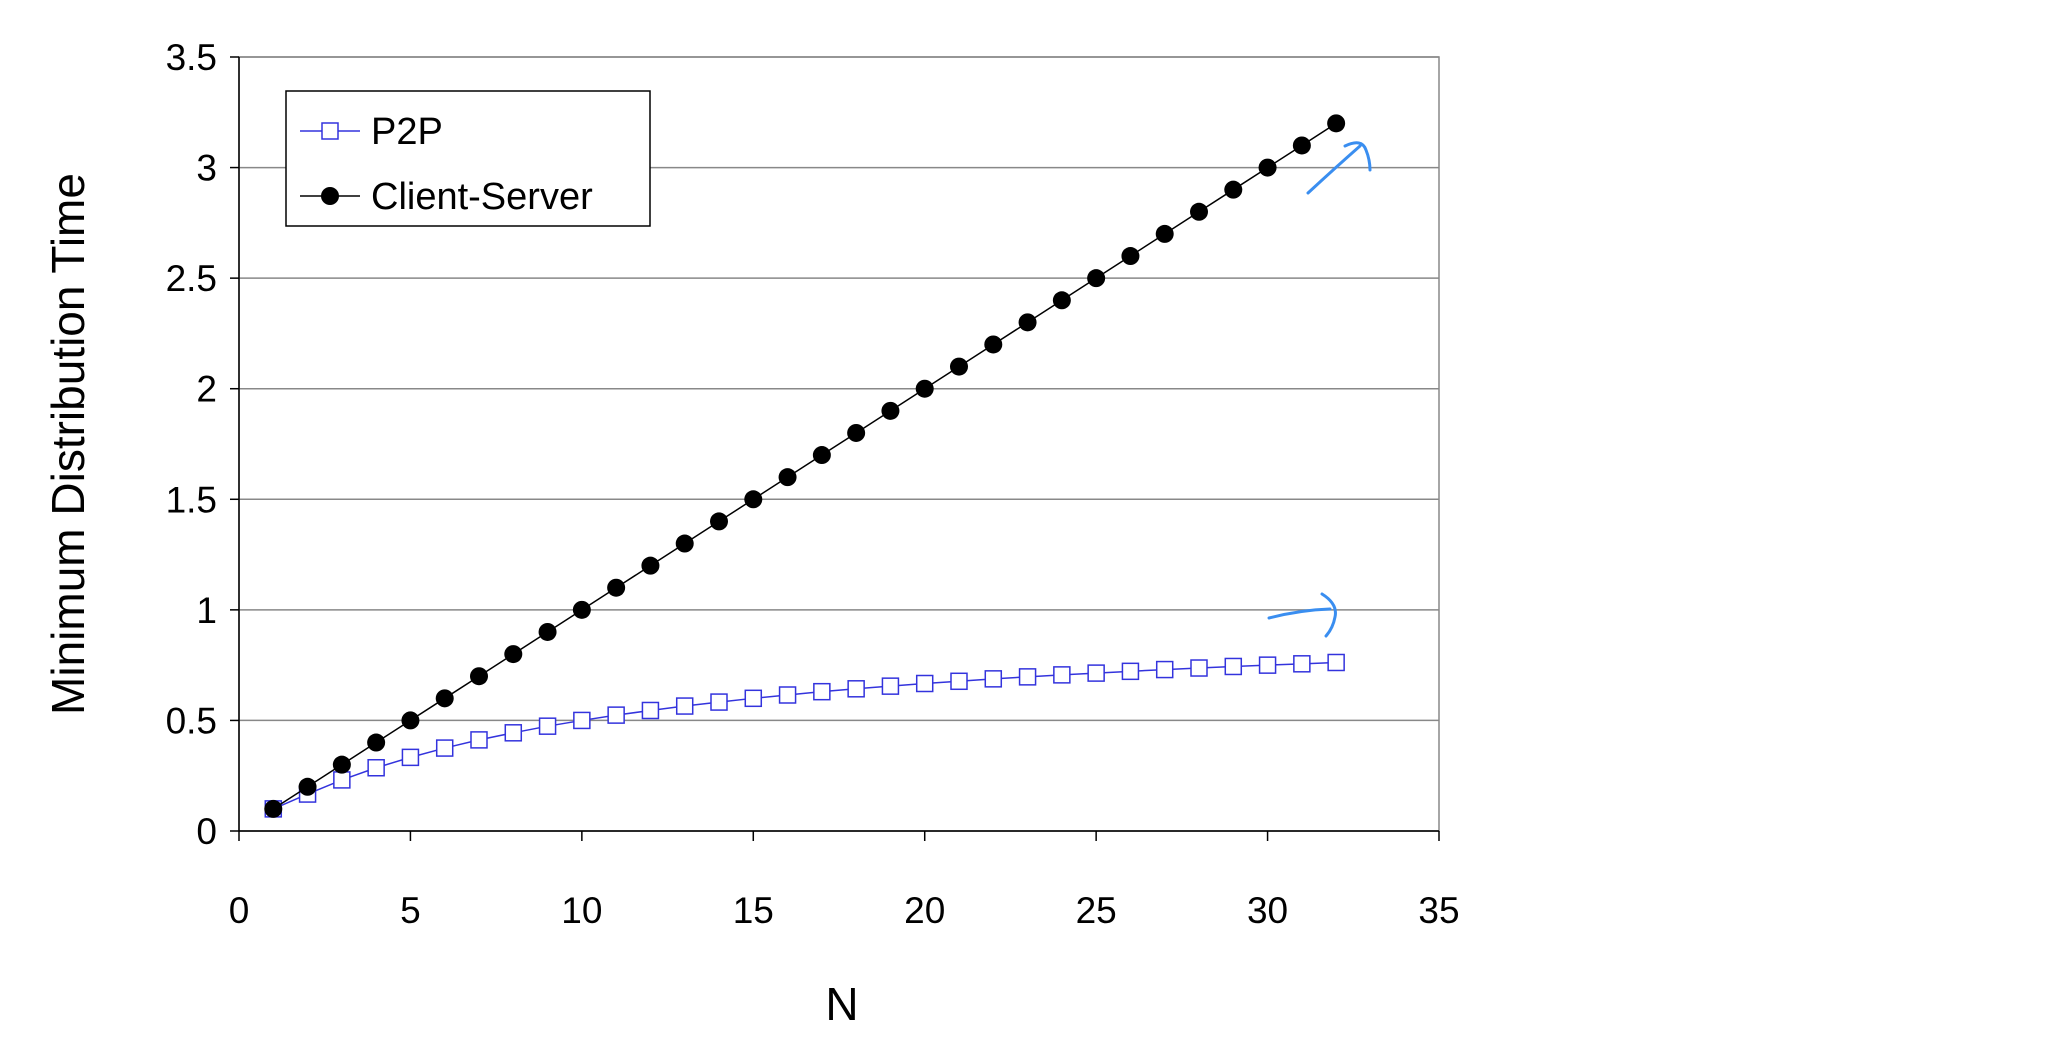 This screenshot has height=1045, width=2068. I want to click on p2p-arrow-annotation, so click(1302, 615).